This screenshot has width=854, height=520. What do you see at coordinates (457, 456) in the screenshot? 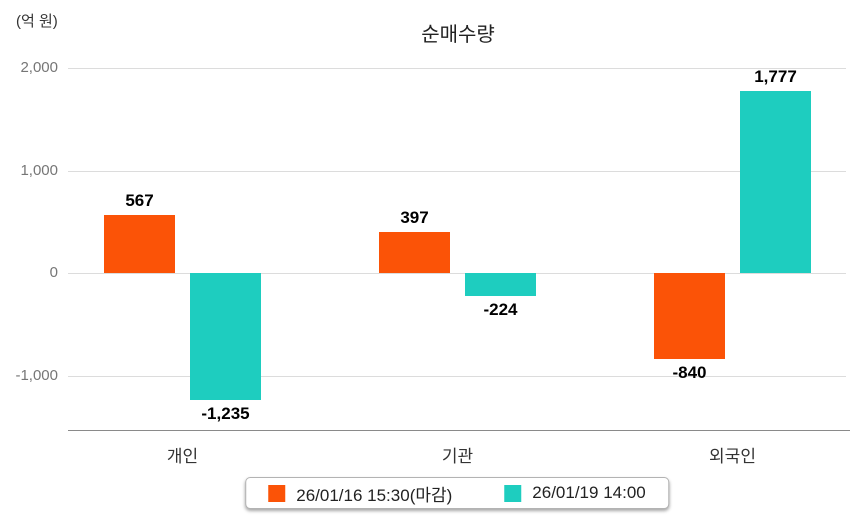
I see `category-label-기관: 기관` at bounding box center [457, 456].